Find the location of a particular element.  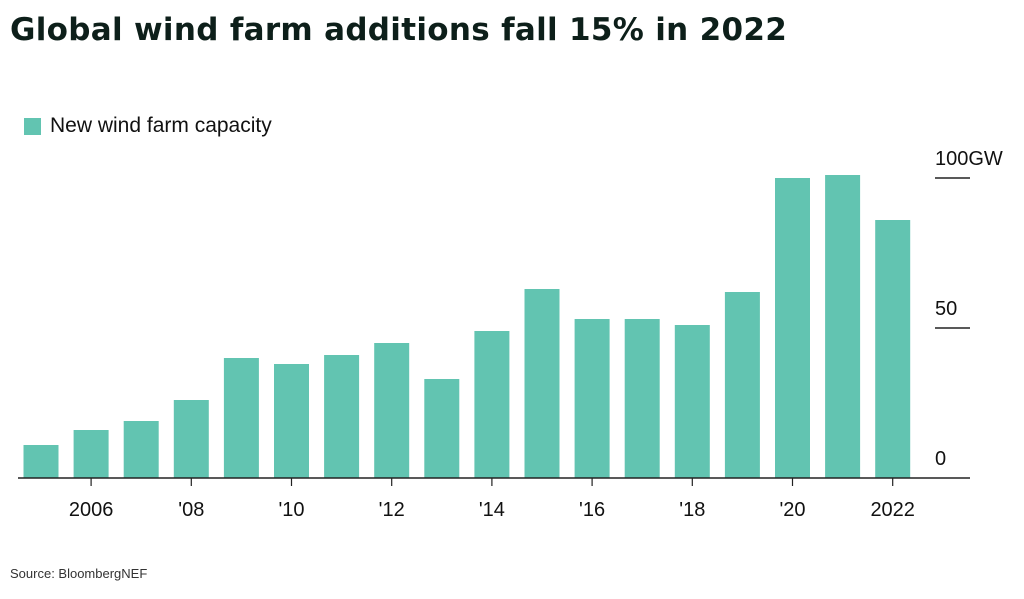

x-tick-label-2022: 2022 is located at coordinates (892, 510).